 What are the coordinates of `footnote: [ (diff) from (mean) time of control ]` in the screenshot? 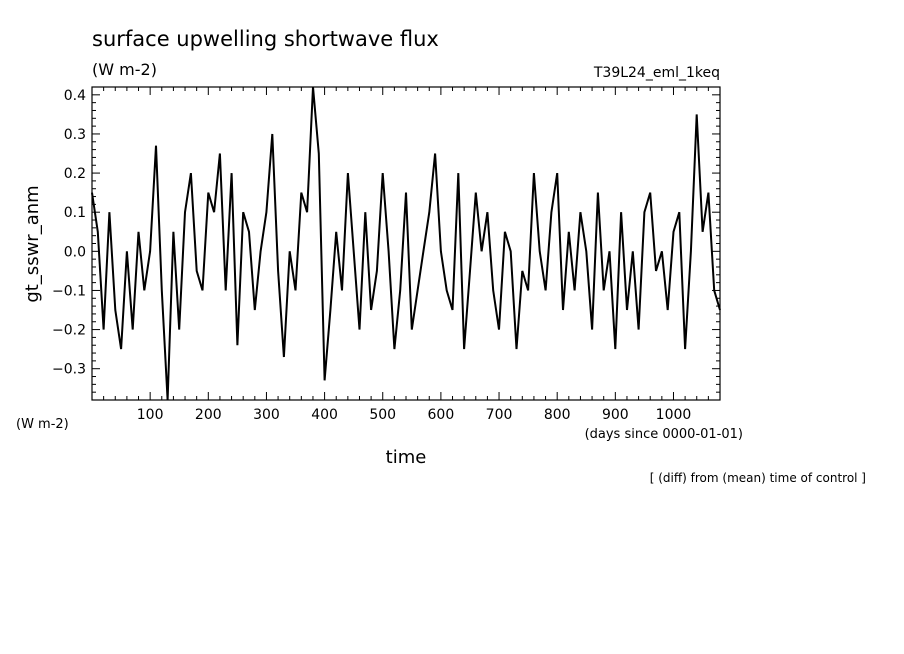 It's located at (758, 478).